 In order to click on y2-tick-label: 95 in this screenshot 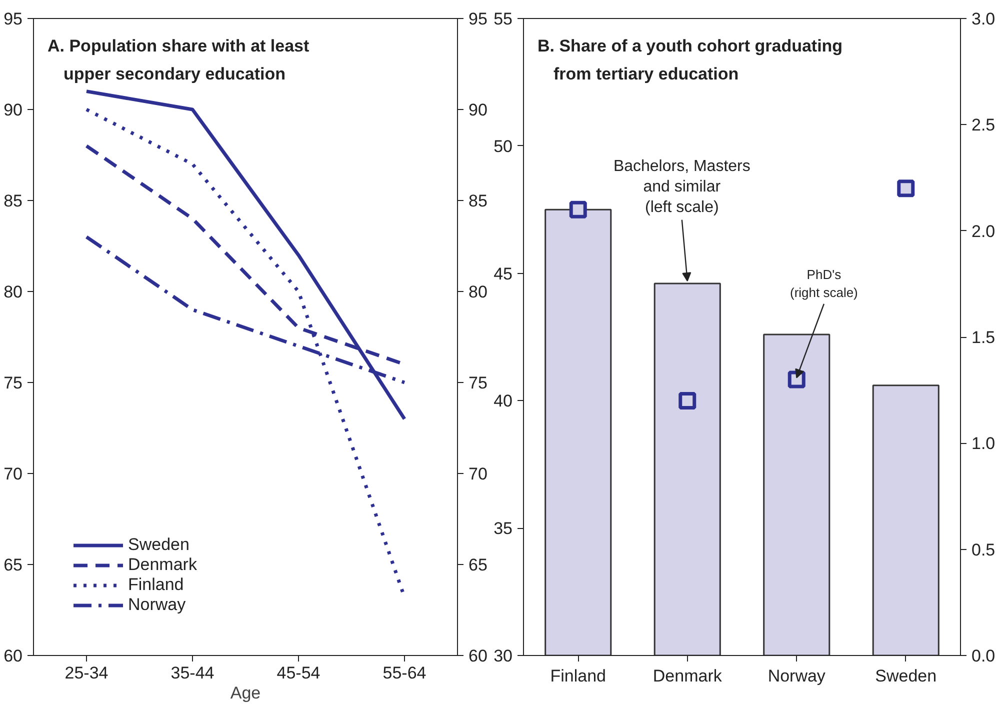, I will do `click(478, 19)`.